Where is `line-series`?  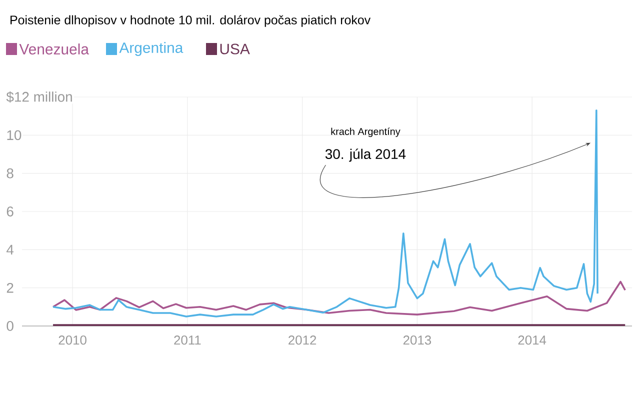
line-series is located at coordinates (339, 298).